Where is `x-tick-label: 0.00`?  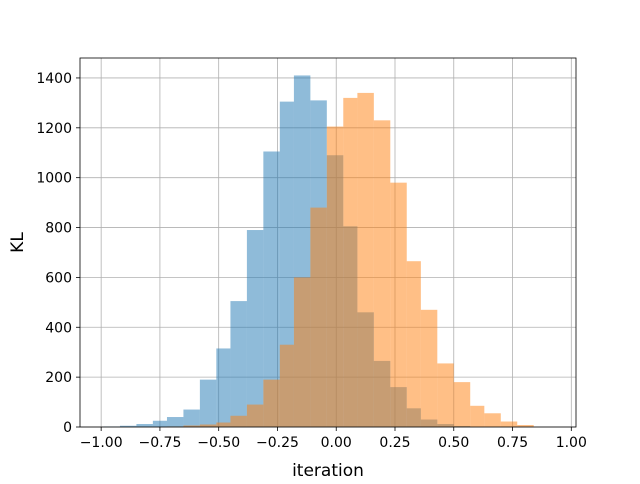
x-tick-label: 0.00 is located at coordinates (336, 443).